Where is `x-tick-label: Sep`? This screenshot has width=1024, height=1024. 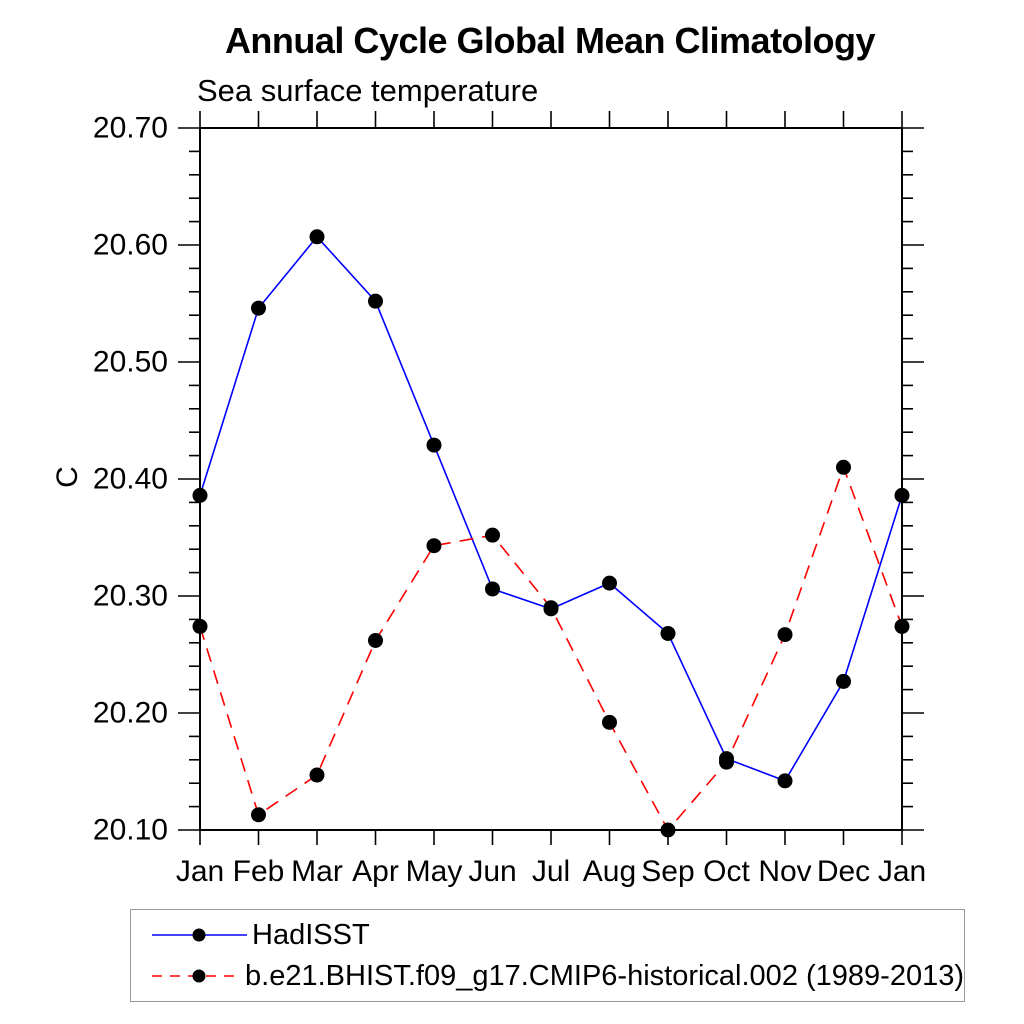
x-tick-label: Sep is located at coordinates (667, 871).